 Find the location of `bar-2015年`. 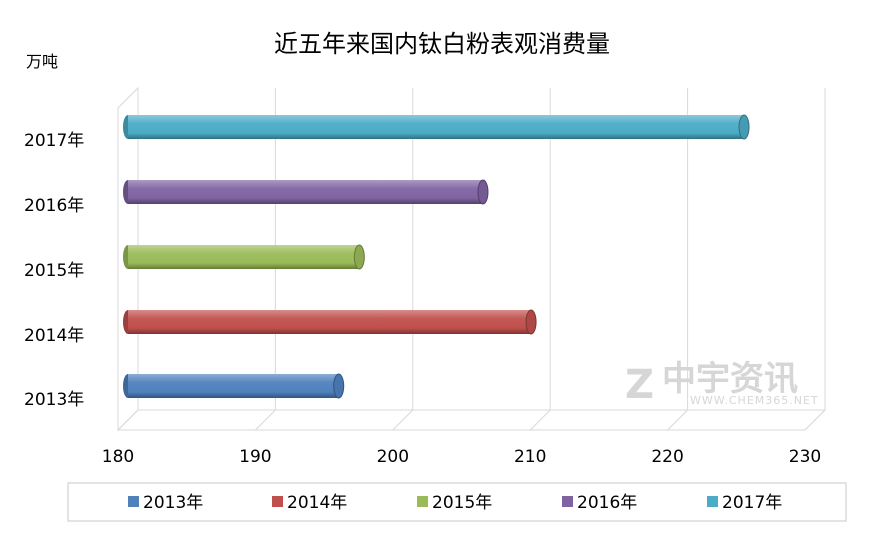

bar-2015年 is located at coordinates (244, 257).